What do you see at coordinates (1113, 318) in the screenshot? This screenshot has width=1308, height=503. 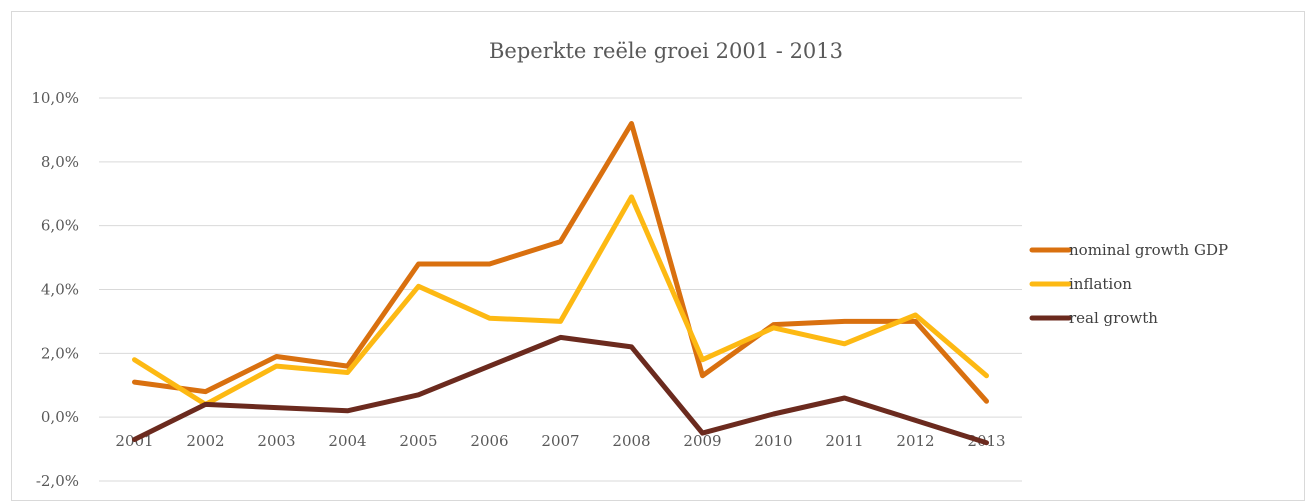 I see `legend-label: real growth` at bounding box center [1113, 318].